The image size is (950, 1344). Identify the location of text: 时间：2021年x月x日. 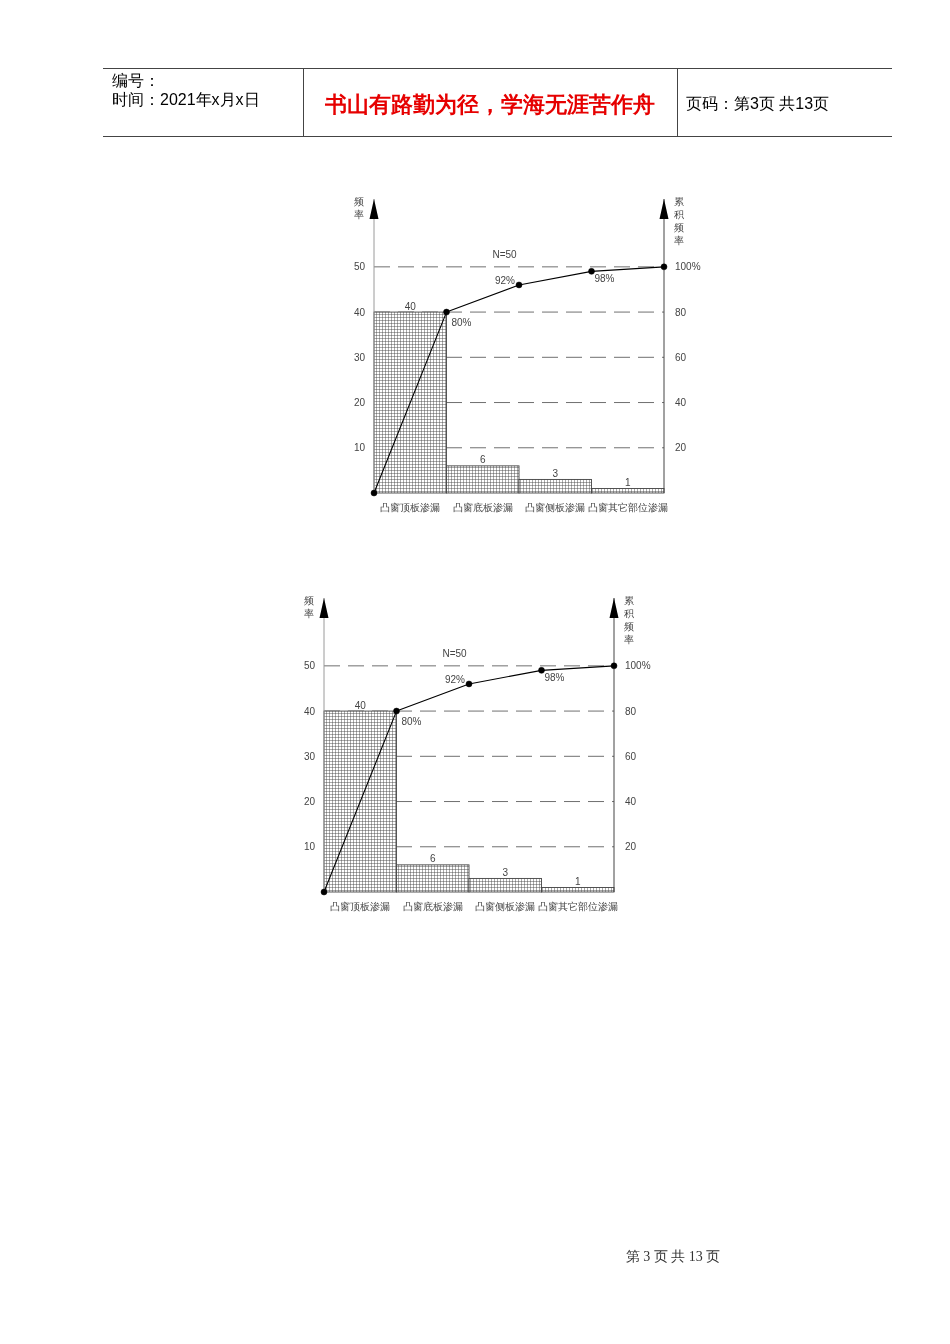
(186, 99).